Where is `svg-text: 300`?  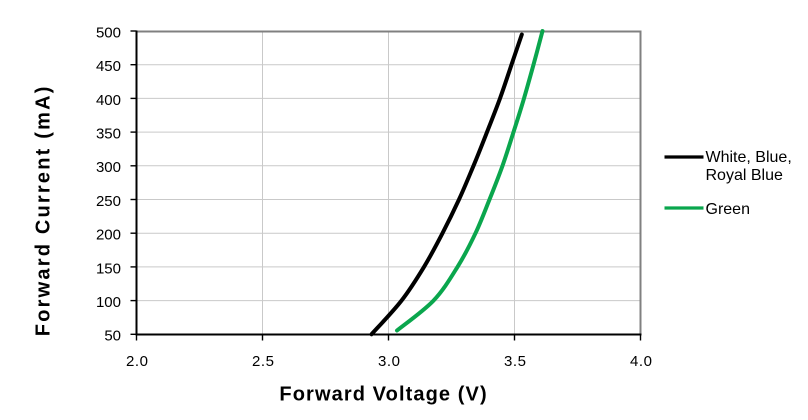
svg-text: 300 is located at coordinates (108, 167).